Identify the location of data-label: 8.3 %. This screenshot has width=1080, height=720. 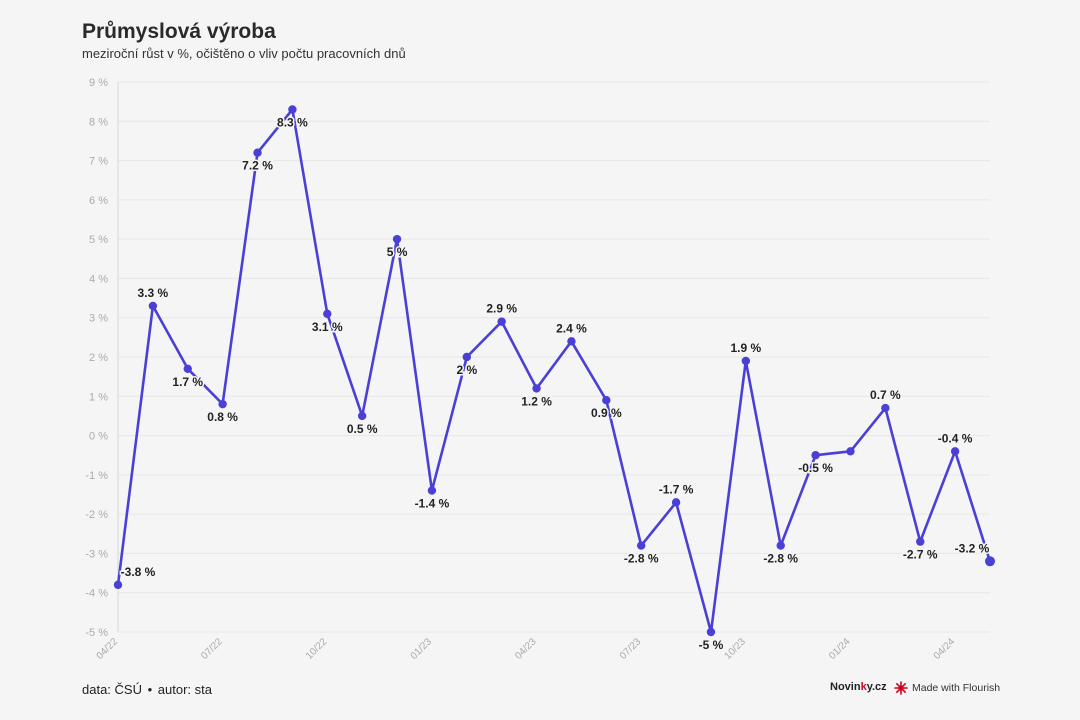
(292, 123).